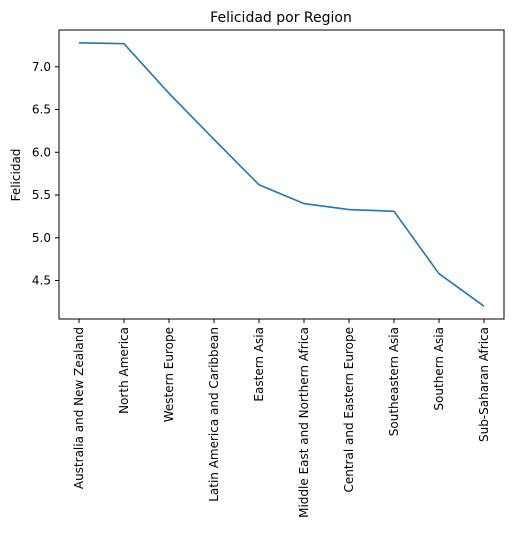 The image size is (530, 559). I want to click on y-tick-label: 5.0, so click(41, 238).